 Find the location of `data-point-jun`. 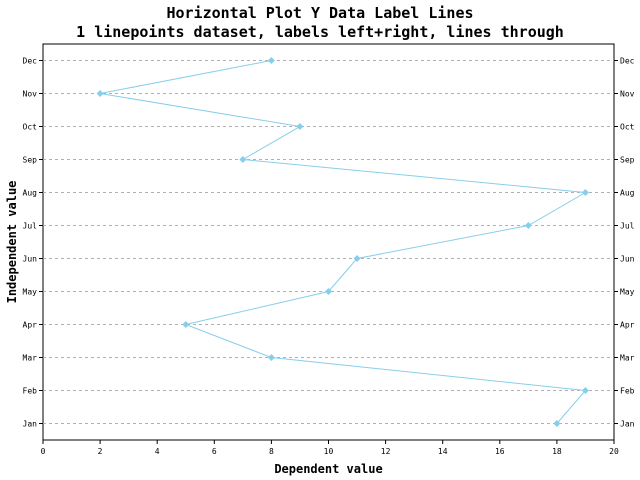

data-point-jun is located at coordinates (357, 258).